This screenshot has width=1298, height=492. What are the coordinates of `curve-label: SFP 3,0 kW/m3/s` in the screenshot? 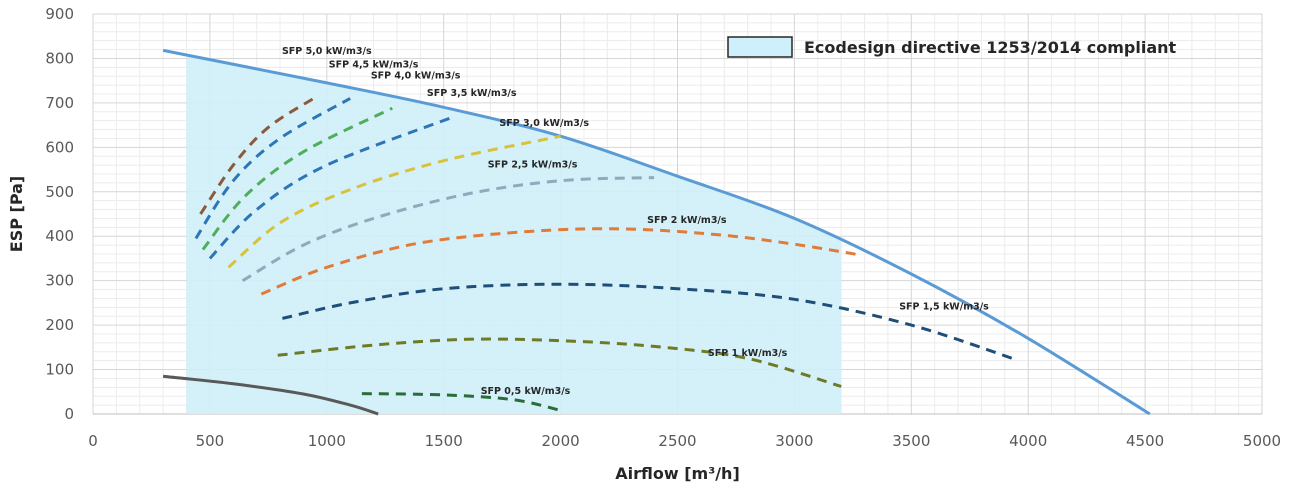 It's located at (544, 123).